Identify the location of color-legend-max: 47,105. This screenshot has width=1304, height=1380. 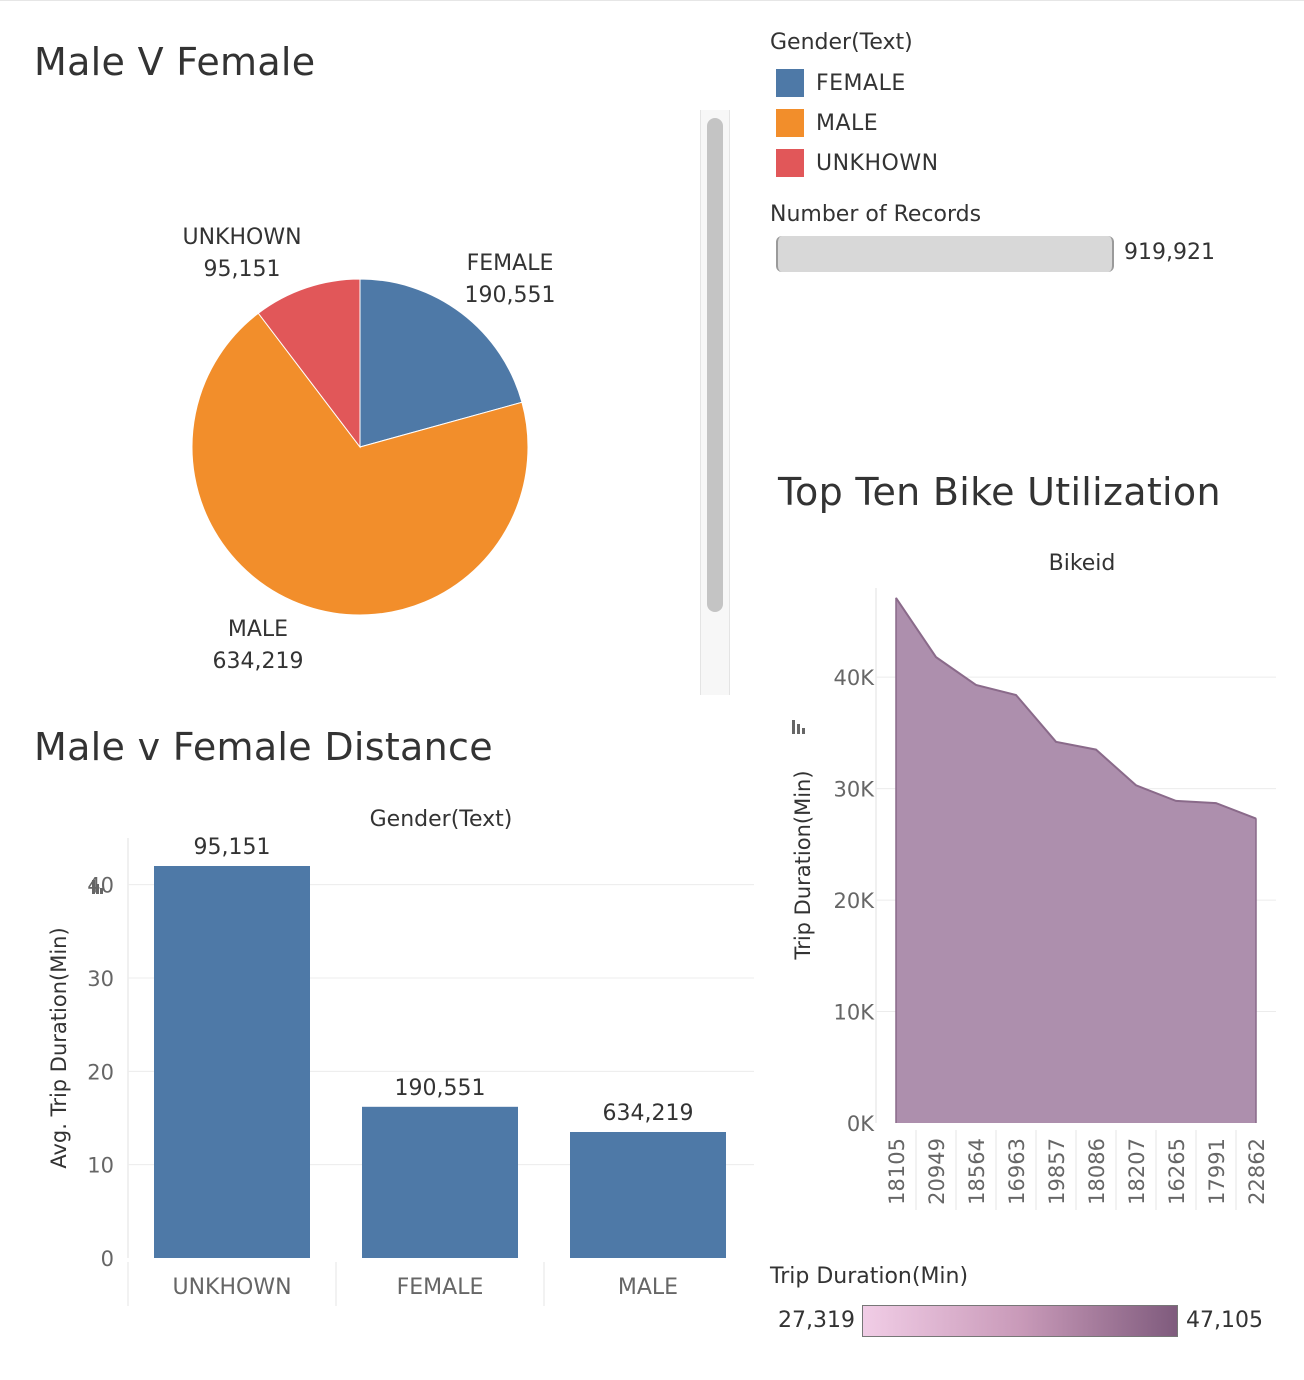
(1224, 1320).